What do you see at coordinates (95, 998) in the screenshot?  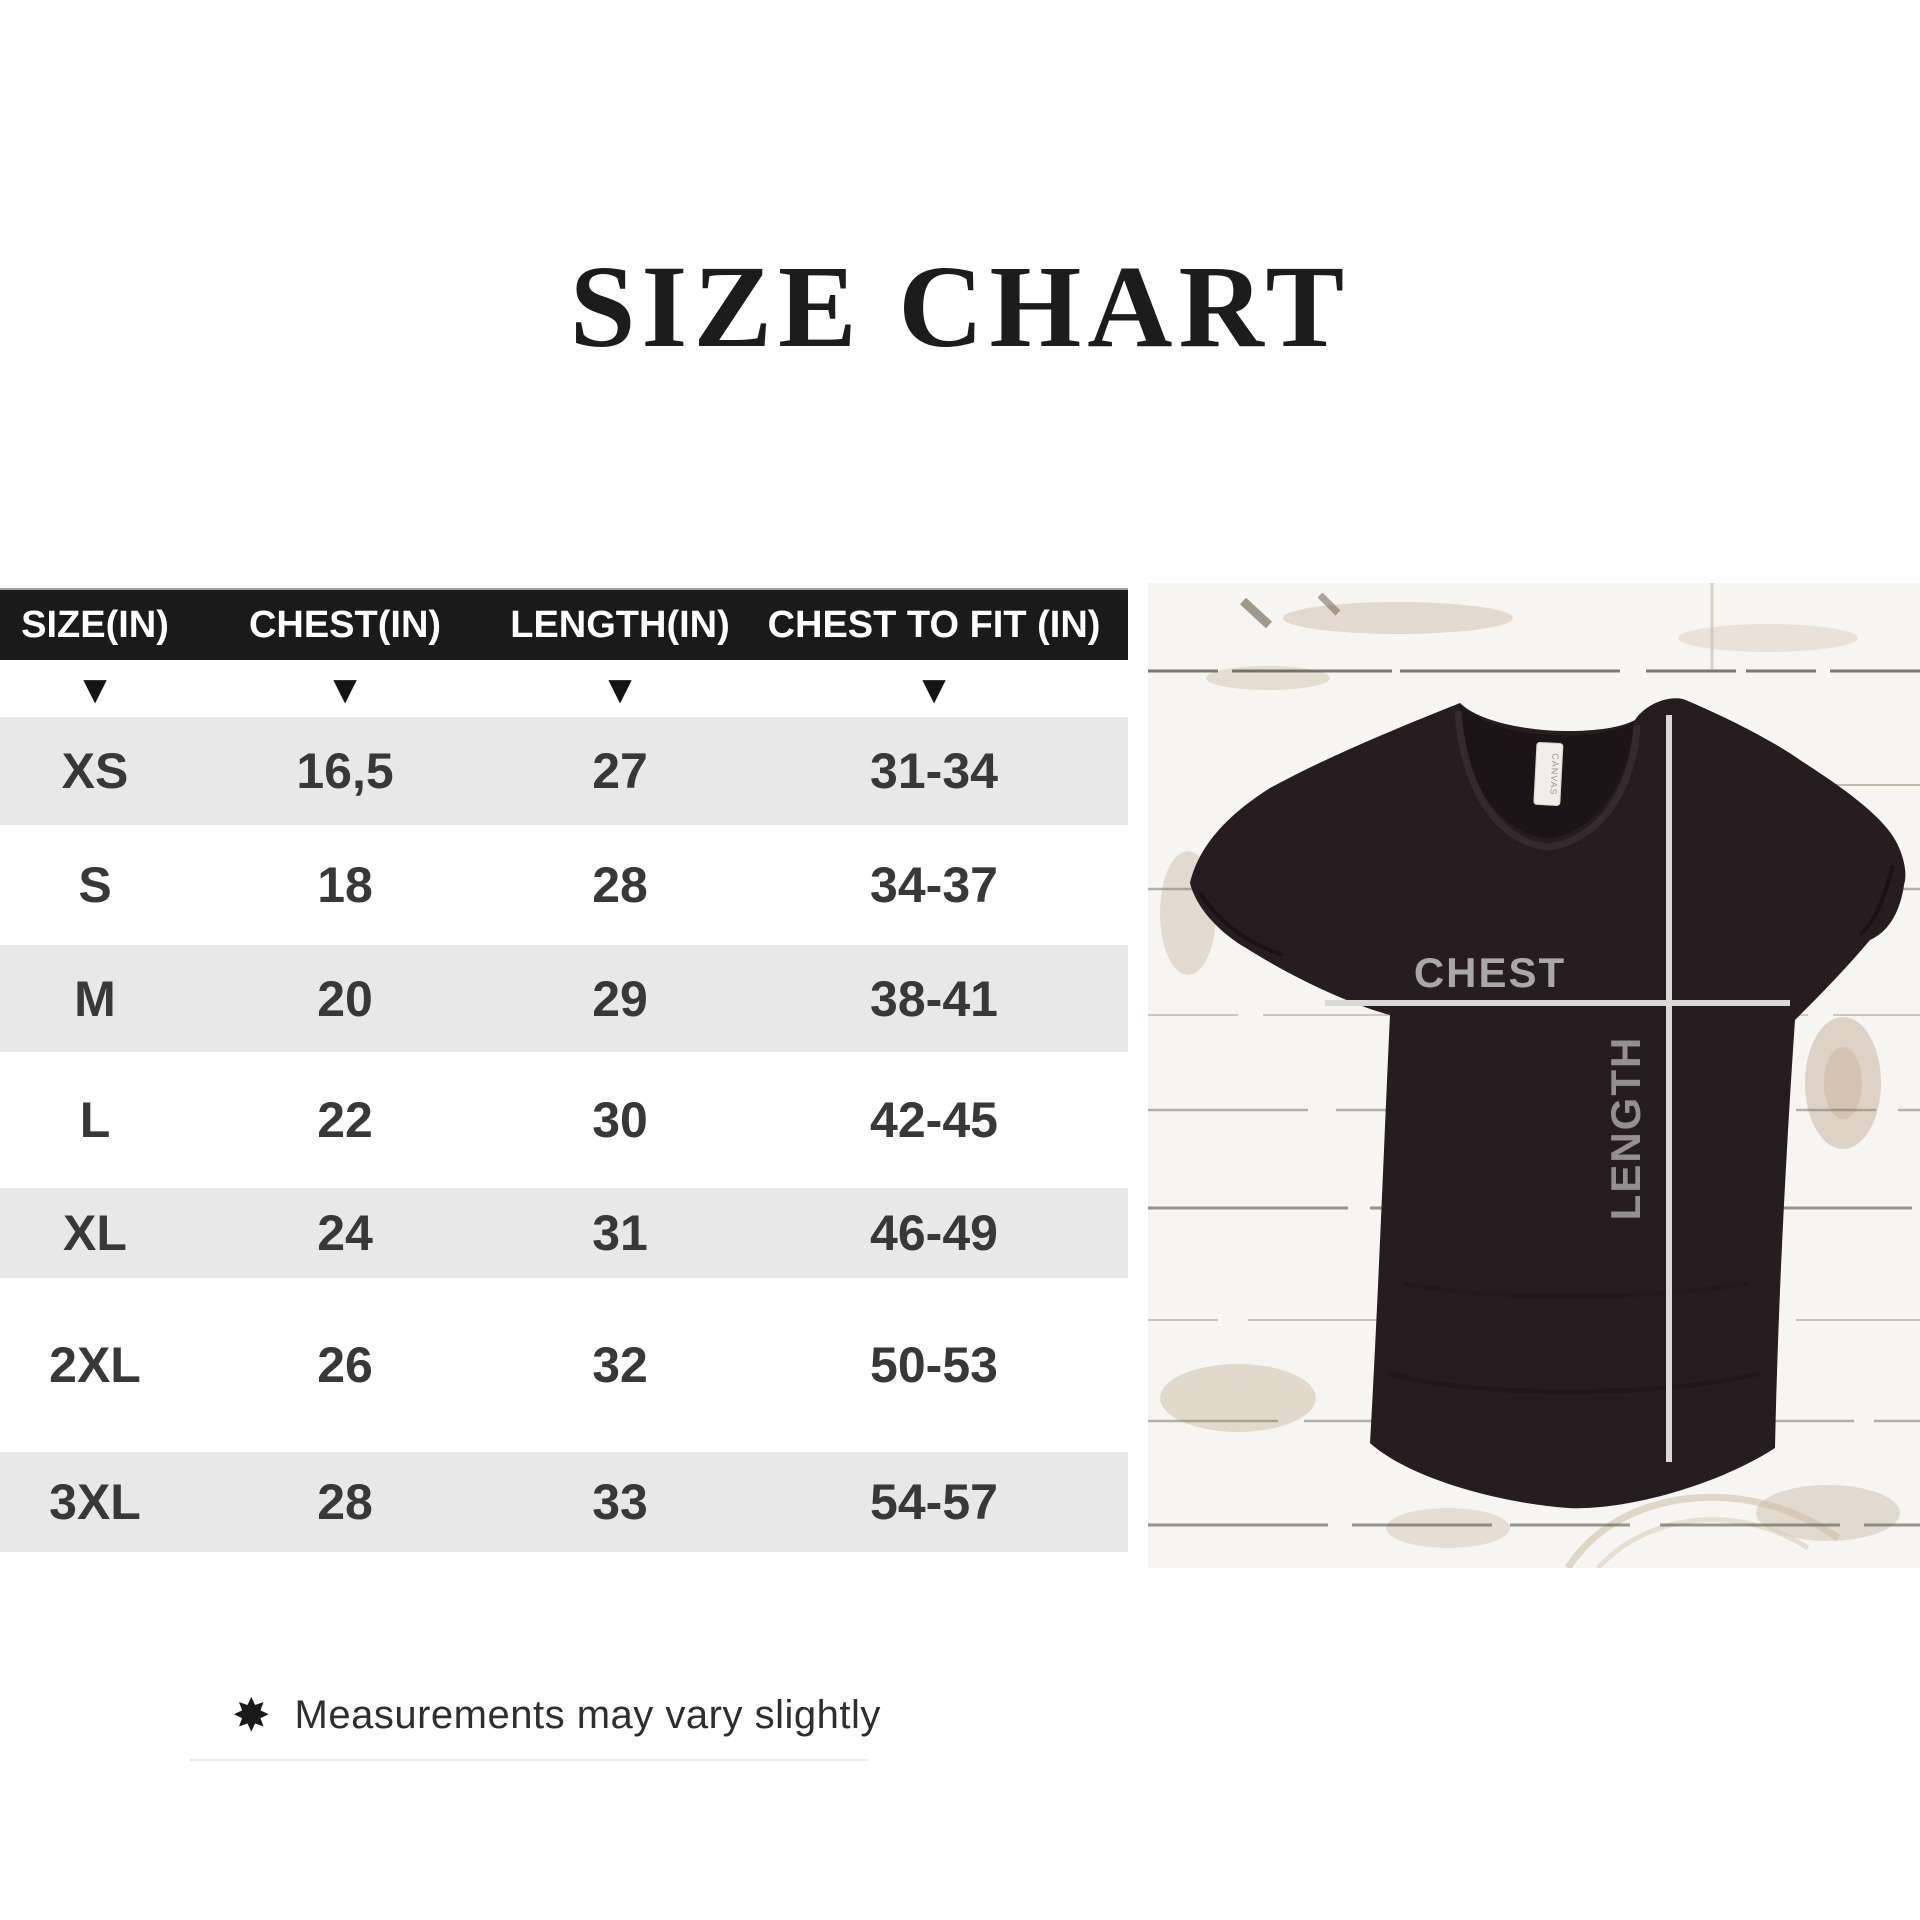 I see `cell-size: M` at bounding box center [95, 998].